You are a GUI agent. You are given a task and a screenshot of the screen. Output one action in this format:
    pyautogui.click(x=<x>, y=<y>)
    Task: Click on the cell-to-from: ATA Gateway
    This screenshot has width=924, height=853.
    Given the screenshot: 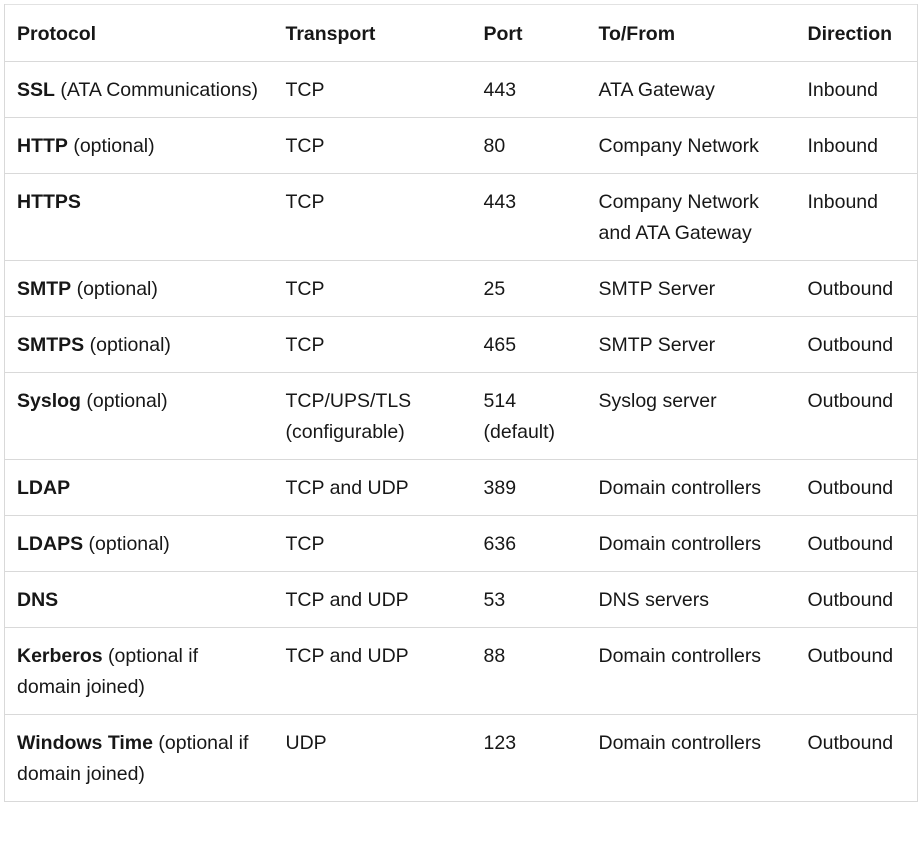 What is the action you would take?
    pyautogui.click(x=691, y=89)
    